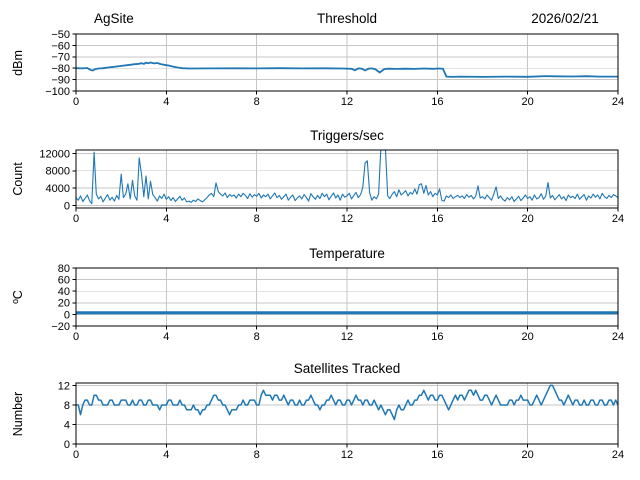  I want to click on temperature-ytick-label: 20, so click(64, 304).